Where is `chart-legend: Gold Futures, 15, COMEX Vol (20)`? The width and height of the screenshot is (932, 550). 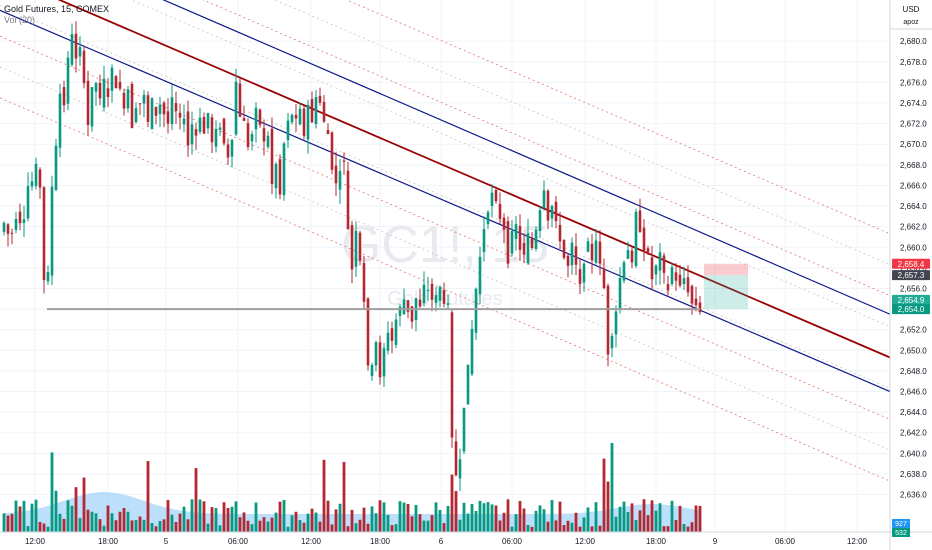 chart-legend: Gold Futures, 15, COMEX Vol (20) is located at coordinates (56, 15).